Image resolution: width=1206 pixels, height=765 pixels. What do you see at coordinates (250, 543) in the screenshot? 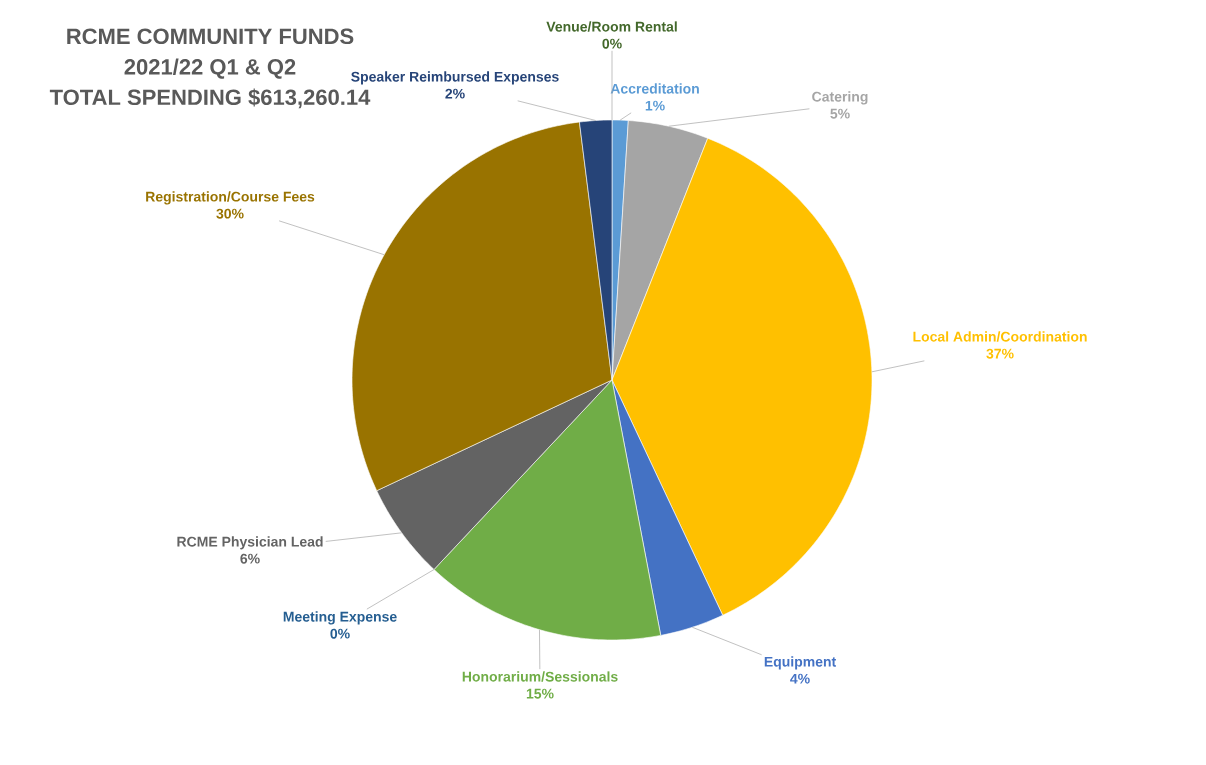
I see `slice-label: RCME Physician Lead` at bounding box center [250, 543].